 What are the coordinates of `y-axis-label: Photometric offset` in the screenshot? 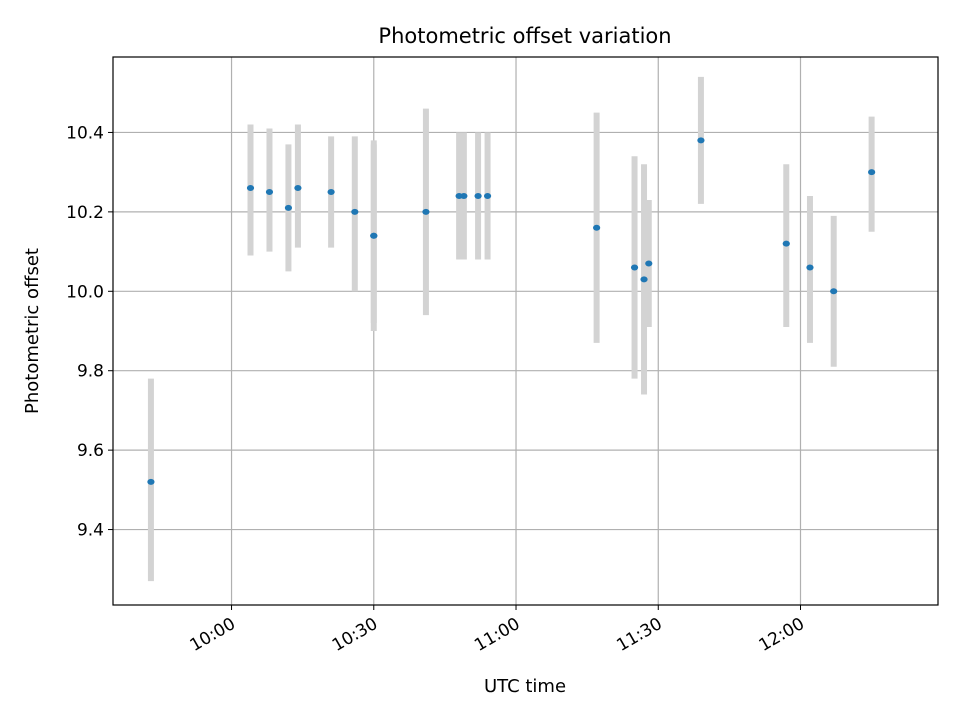 It's located at (32, 331).